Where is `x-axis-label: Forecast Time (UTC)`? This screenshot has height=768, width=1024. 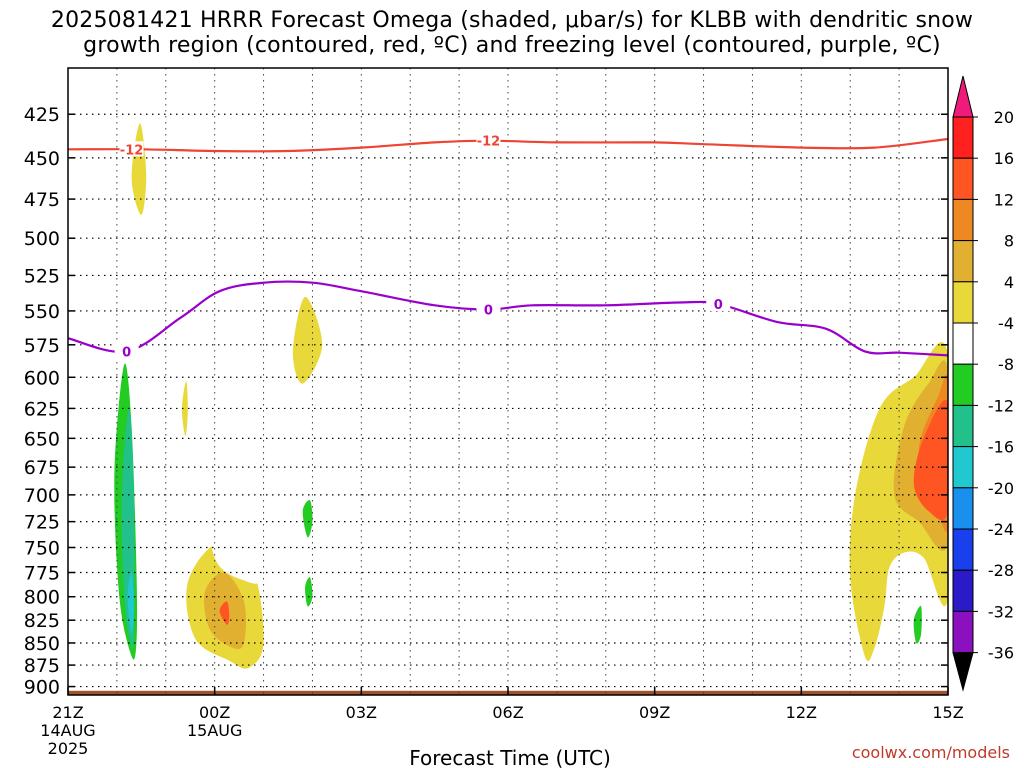
x-axis-label: Forecast Time (UTC) is located at coordinates (510, 757).